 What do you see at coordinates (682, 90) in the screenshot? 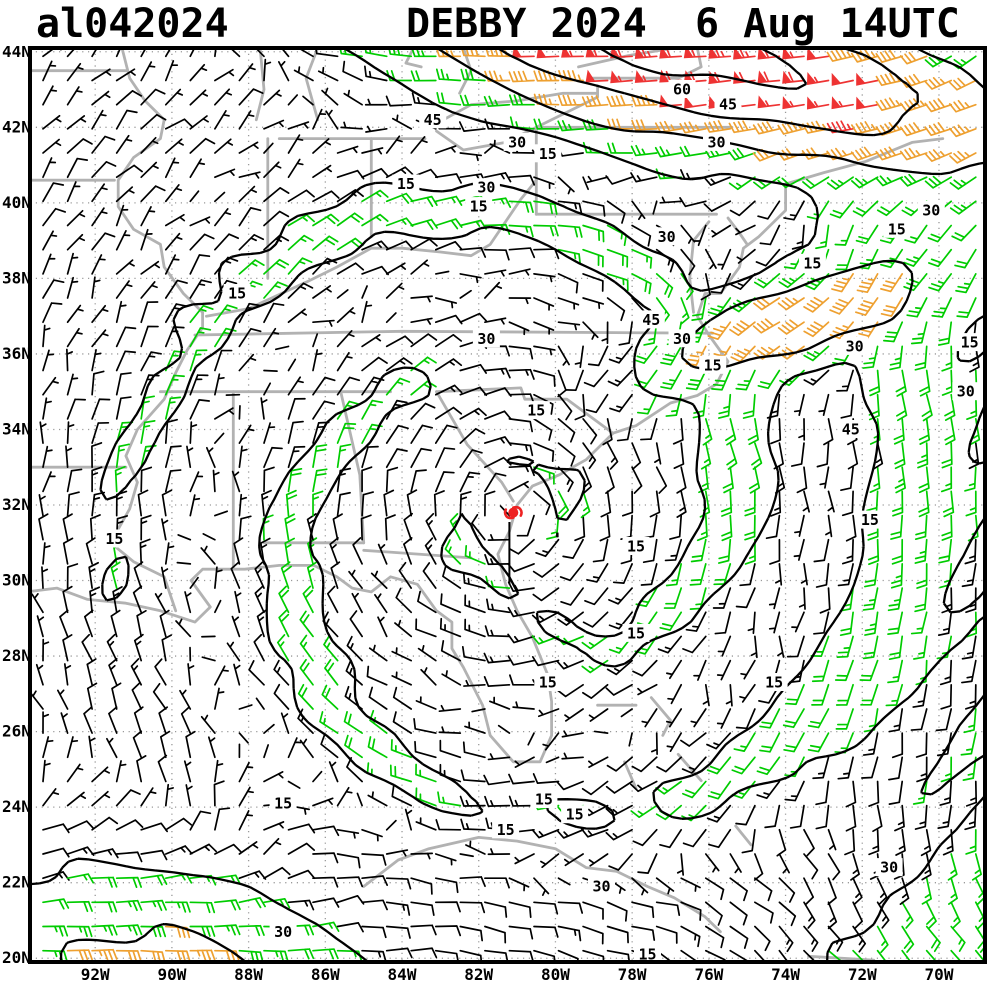
I see `isotach-label-value: 60` at bounding box center [682, 90].